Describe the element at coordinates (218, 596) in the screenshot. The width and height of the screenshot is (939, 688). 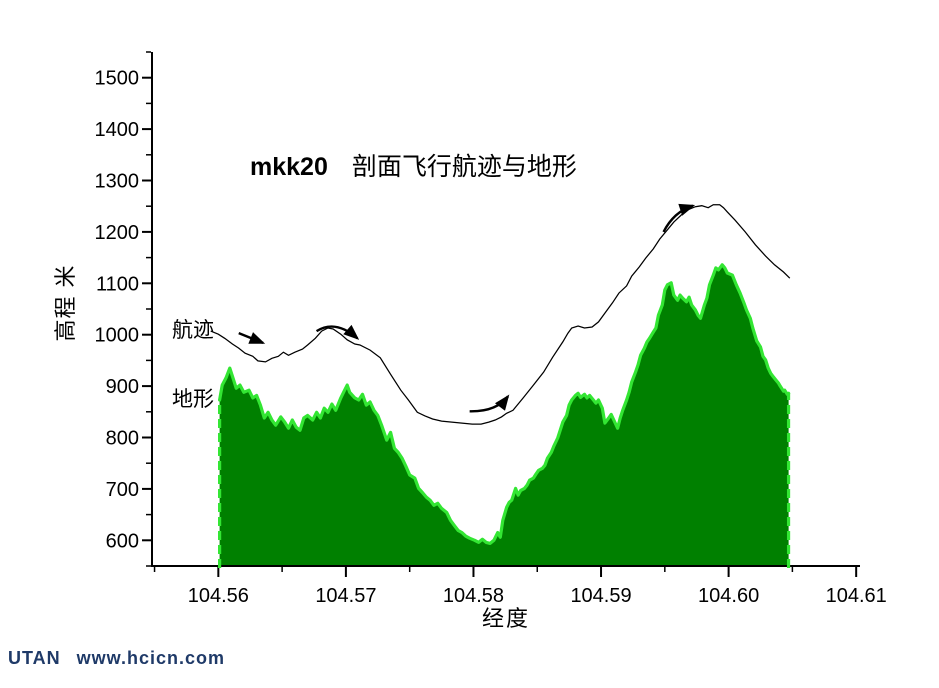
I see `x-axis-tick-label: 104.56` at that location.